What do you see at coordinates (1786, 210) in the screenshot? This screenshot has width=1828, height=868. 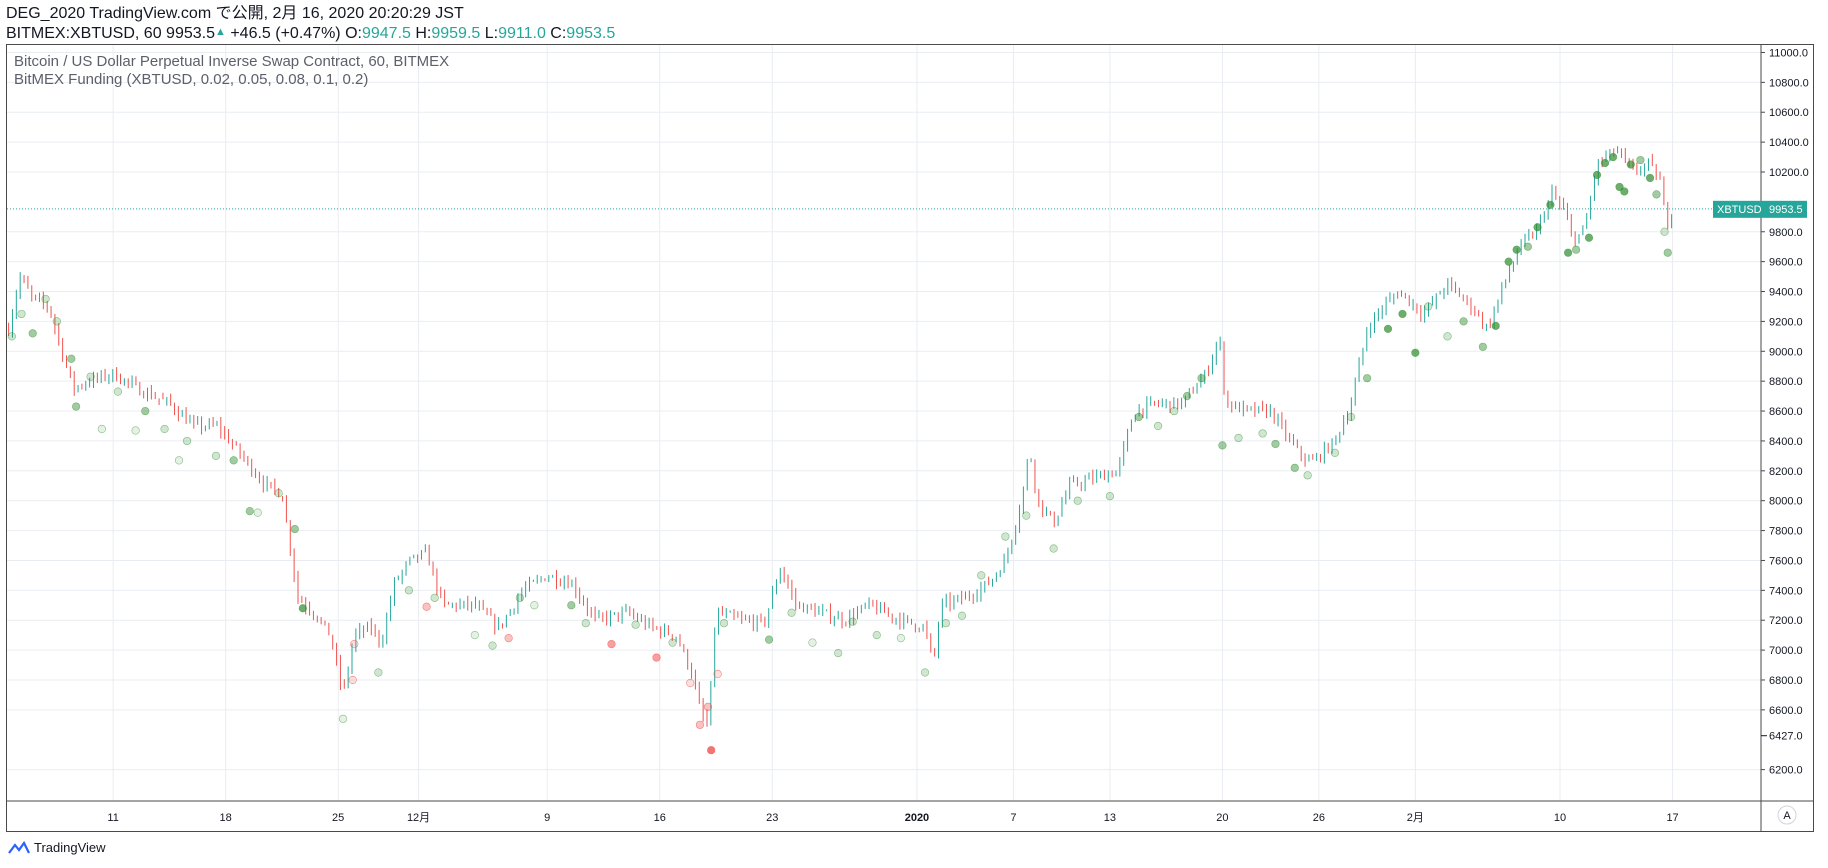 I see `badge-value: 9953.5` at bounding box center [1786, 210].